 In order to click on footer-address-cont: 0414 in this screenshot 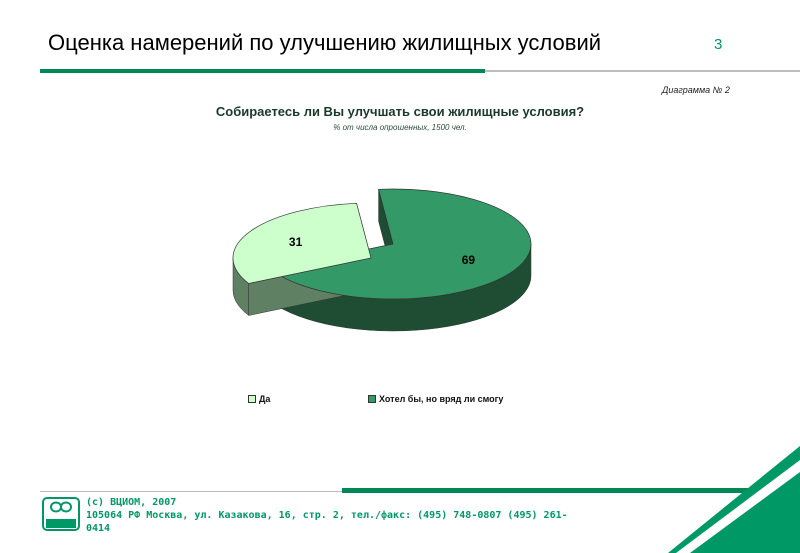, I will do `click(98, 528)`.